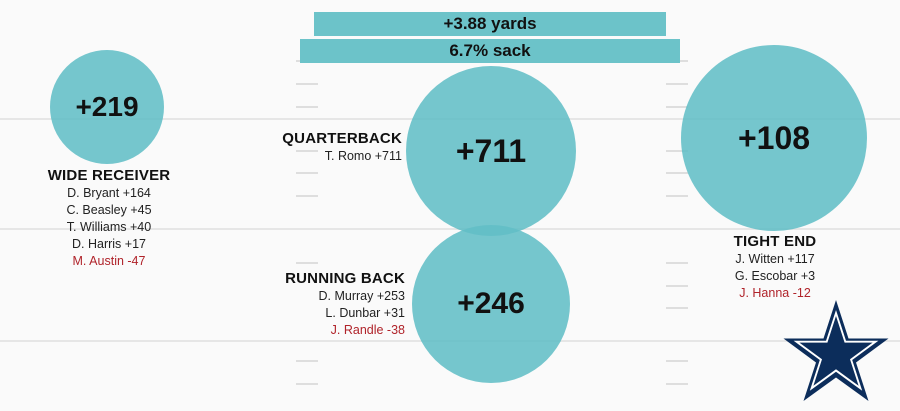 This screenshot has height=411, width=900. I want to click on wide-receiver-total: +219, so click(107, 106).